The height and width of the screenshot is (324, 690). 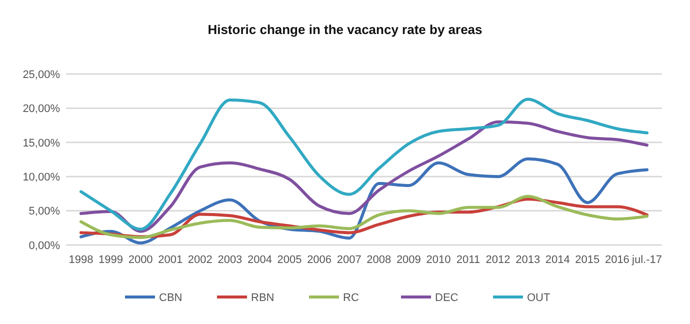 What do you see at coordinates (170, 298) in the screenshot?
I see `legend-label: CBN` at bounding box center [170, 298].